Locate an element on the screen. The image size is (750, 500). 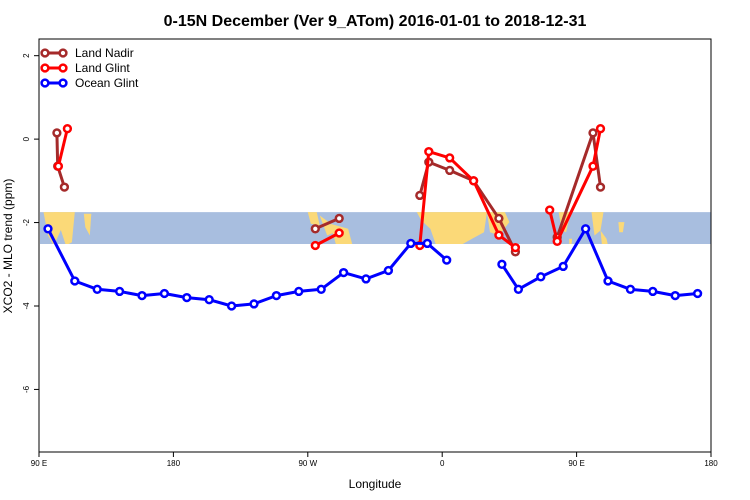
land-malay is located at coordinates (604, 237).